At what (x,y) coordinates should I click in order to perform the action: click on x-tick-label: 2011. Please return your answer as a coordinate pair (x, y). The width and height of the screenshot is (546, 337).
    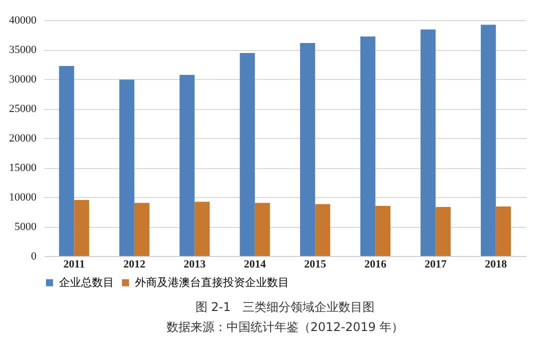
    Looking at the image, I should click on (74, 264).